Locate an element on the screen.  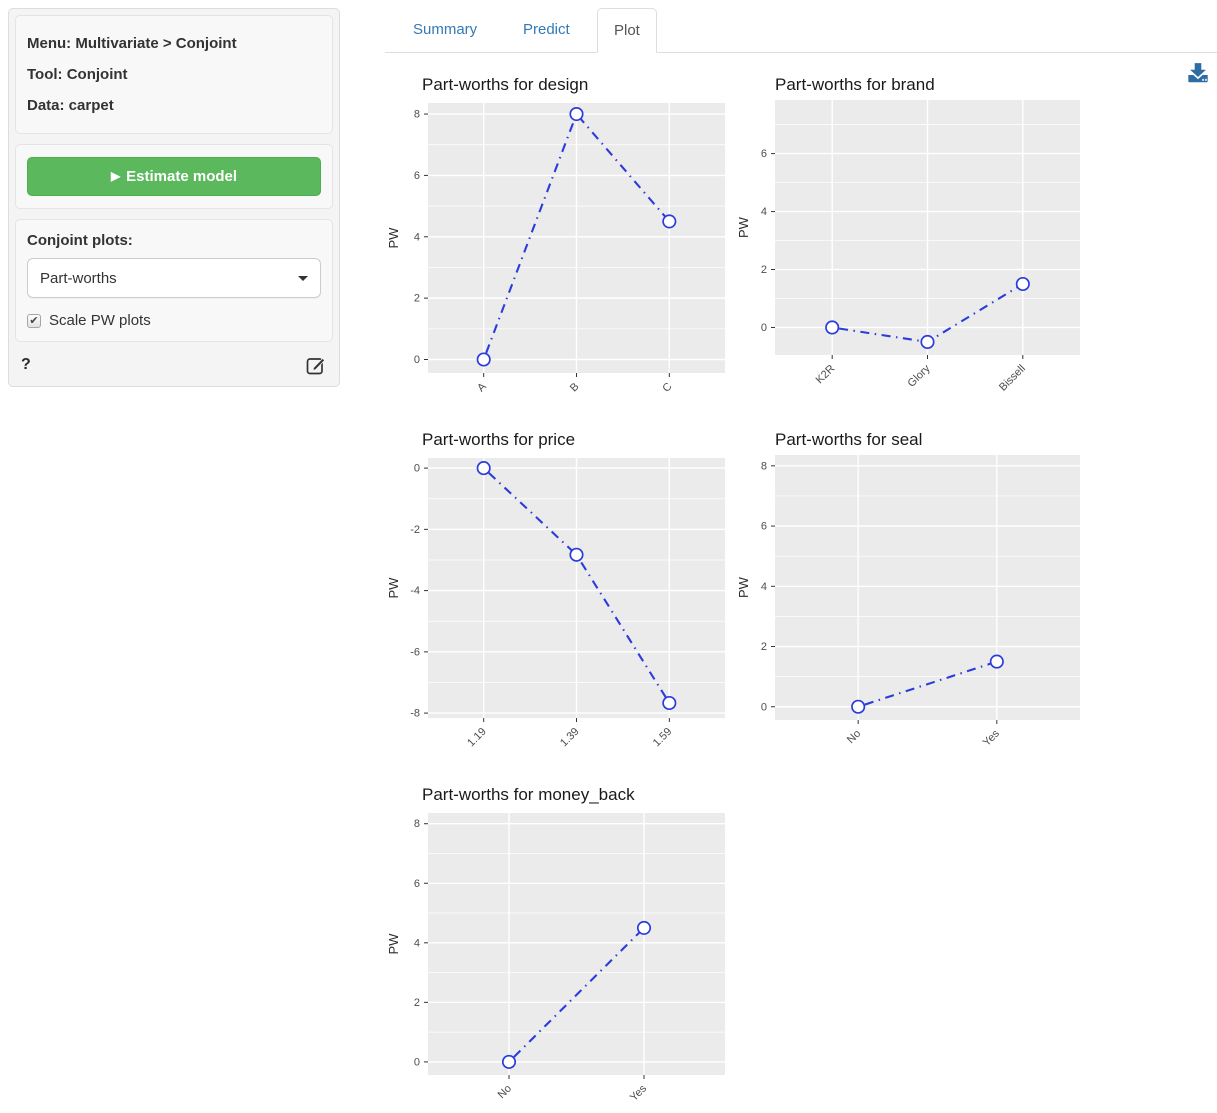
download-plot-button is located at coordinates (1199, 74).